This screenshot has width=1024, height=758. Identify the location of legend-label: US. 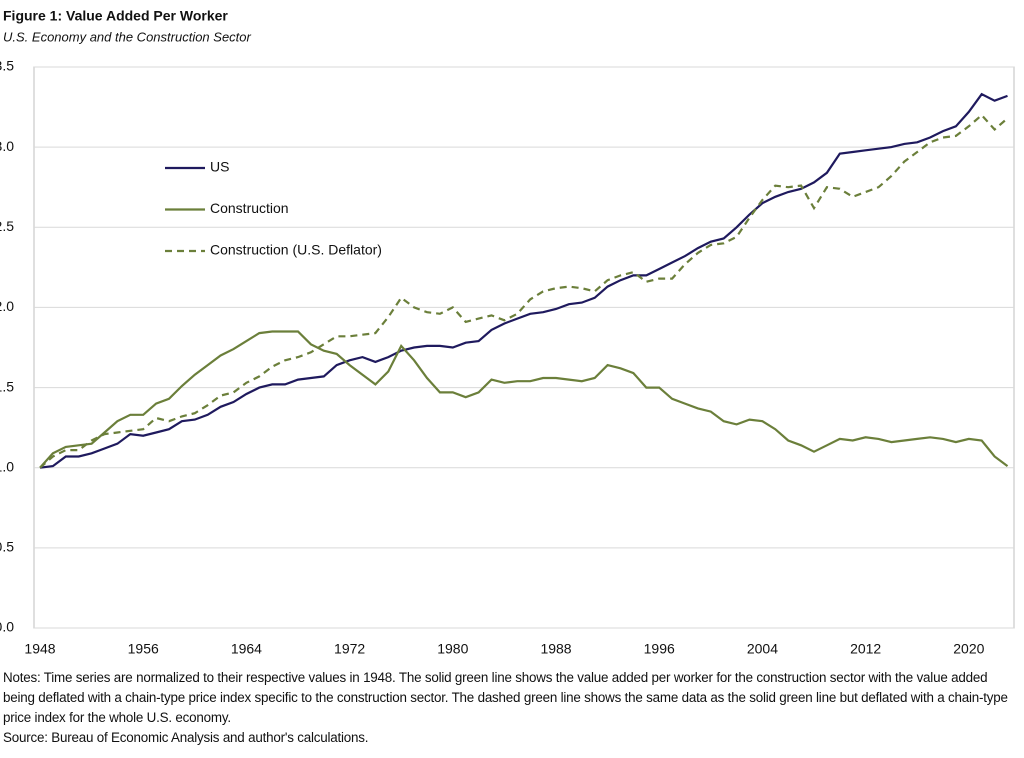
(219, 167).